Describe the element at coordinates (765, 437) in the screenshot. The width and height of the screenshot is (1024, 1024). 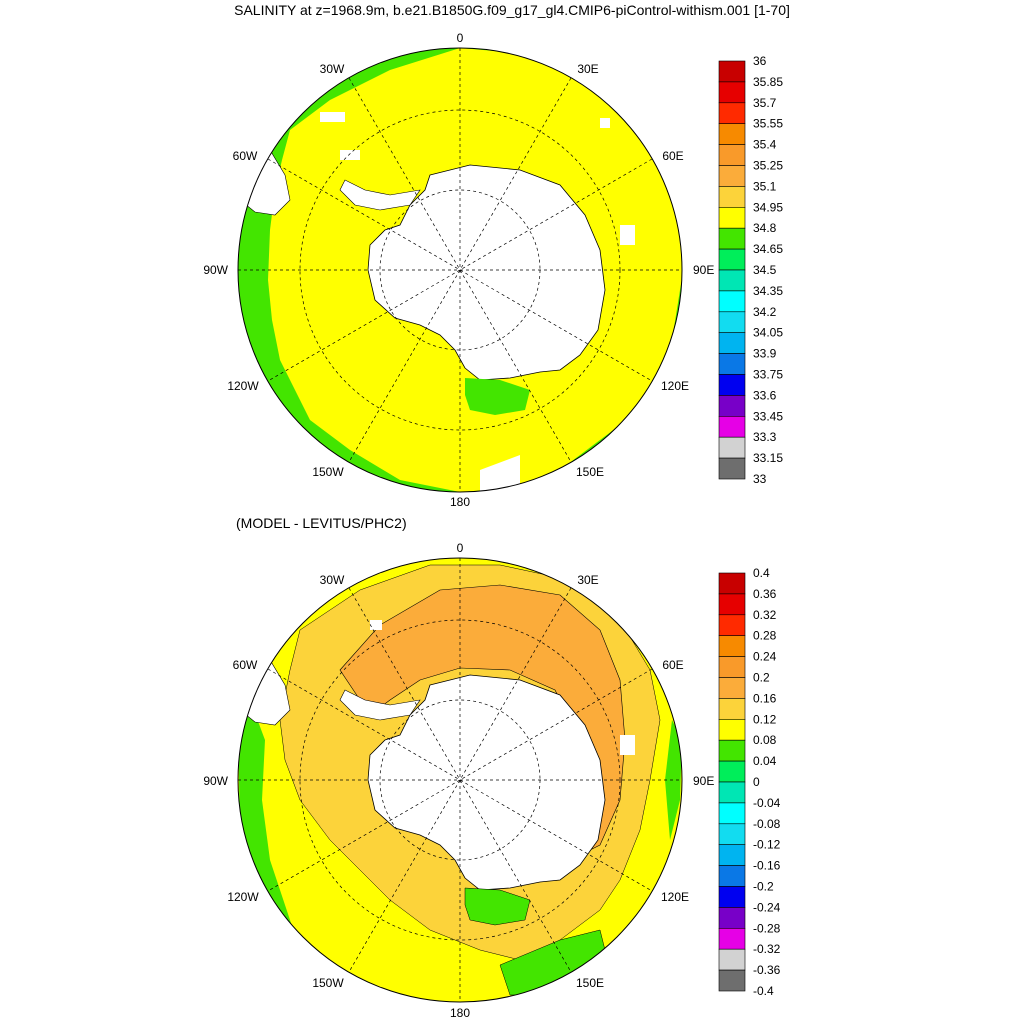
I see `colorbar-label: 33.3` at that location.